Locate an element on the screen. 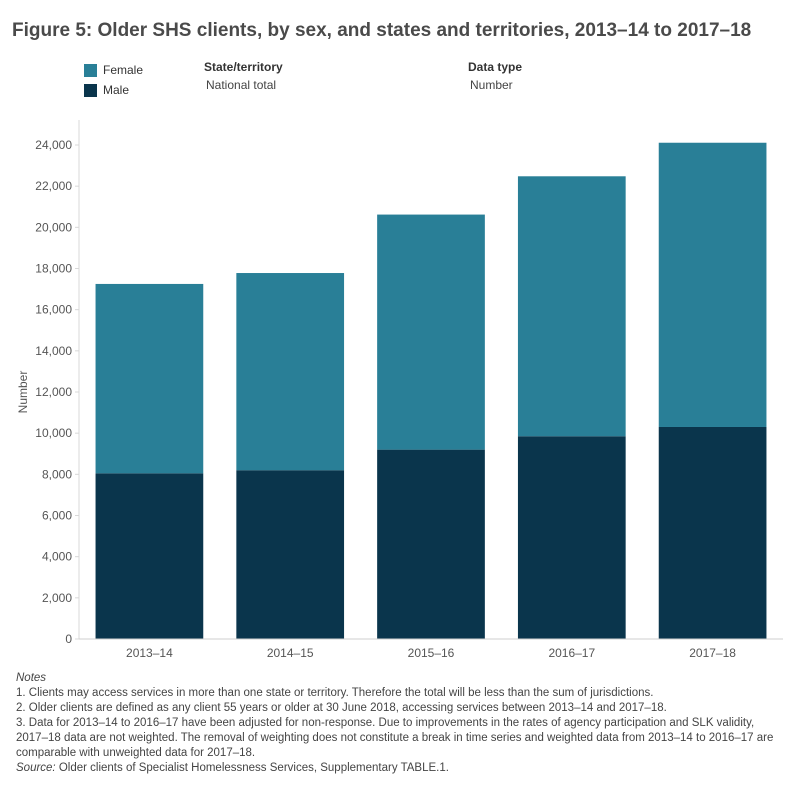 This screenshot has width=800, height=800. x-tick-label: 2013–14 is located at coordinates (149, 653).